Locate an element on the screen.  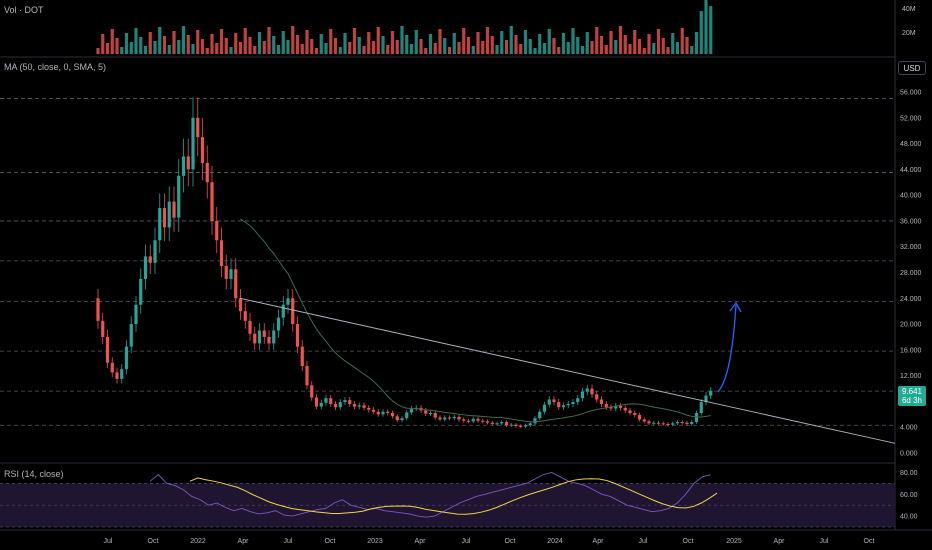
rsi-tick-label: 80.00 is located at coordinates (909, 473).